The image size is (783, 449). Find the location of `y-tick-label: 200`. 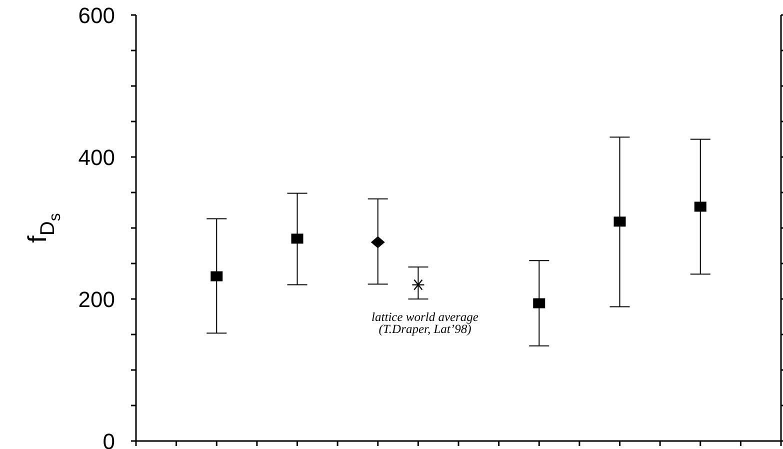

y-tick-label: 200 is located at coordinates (96, 299).